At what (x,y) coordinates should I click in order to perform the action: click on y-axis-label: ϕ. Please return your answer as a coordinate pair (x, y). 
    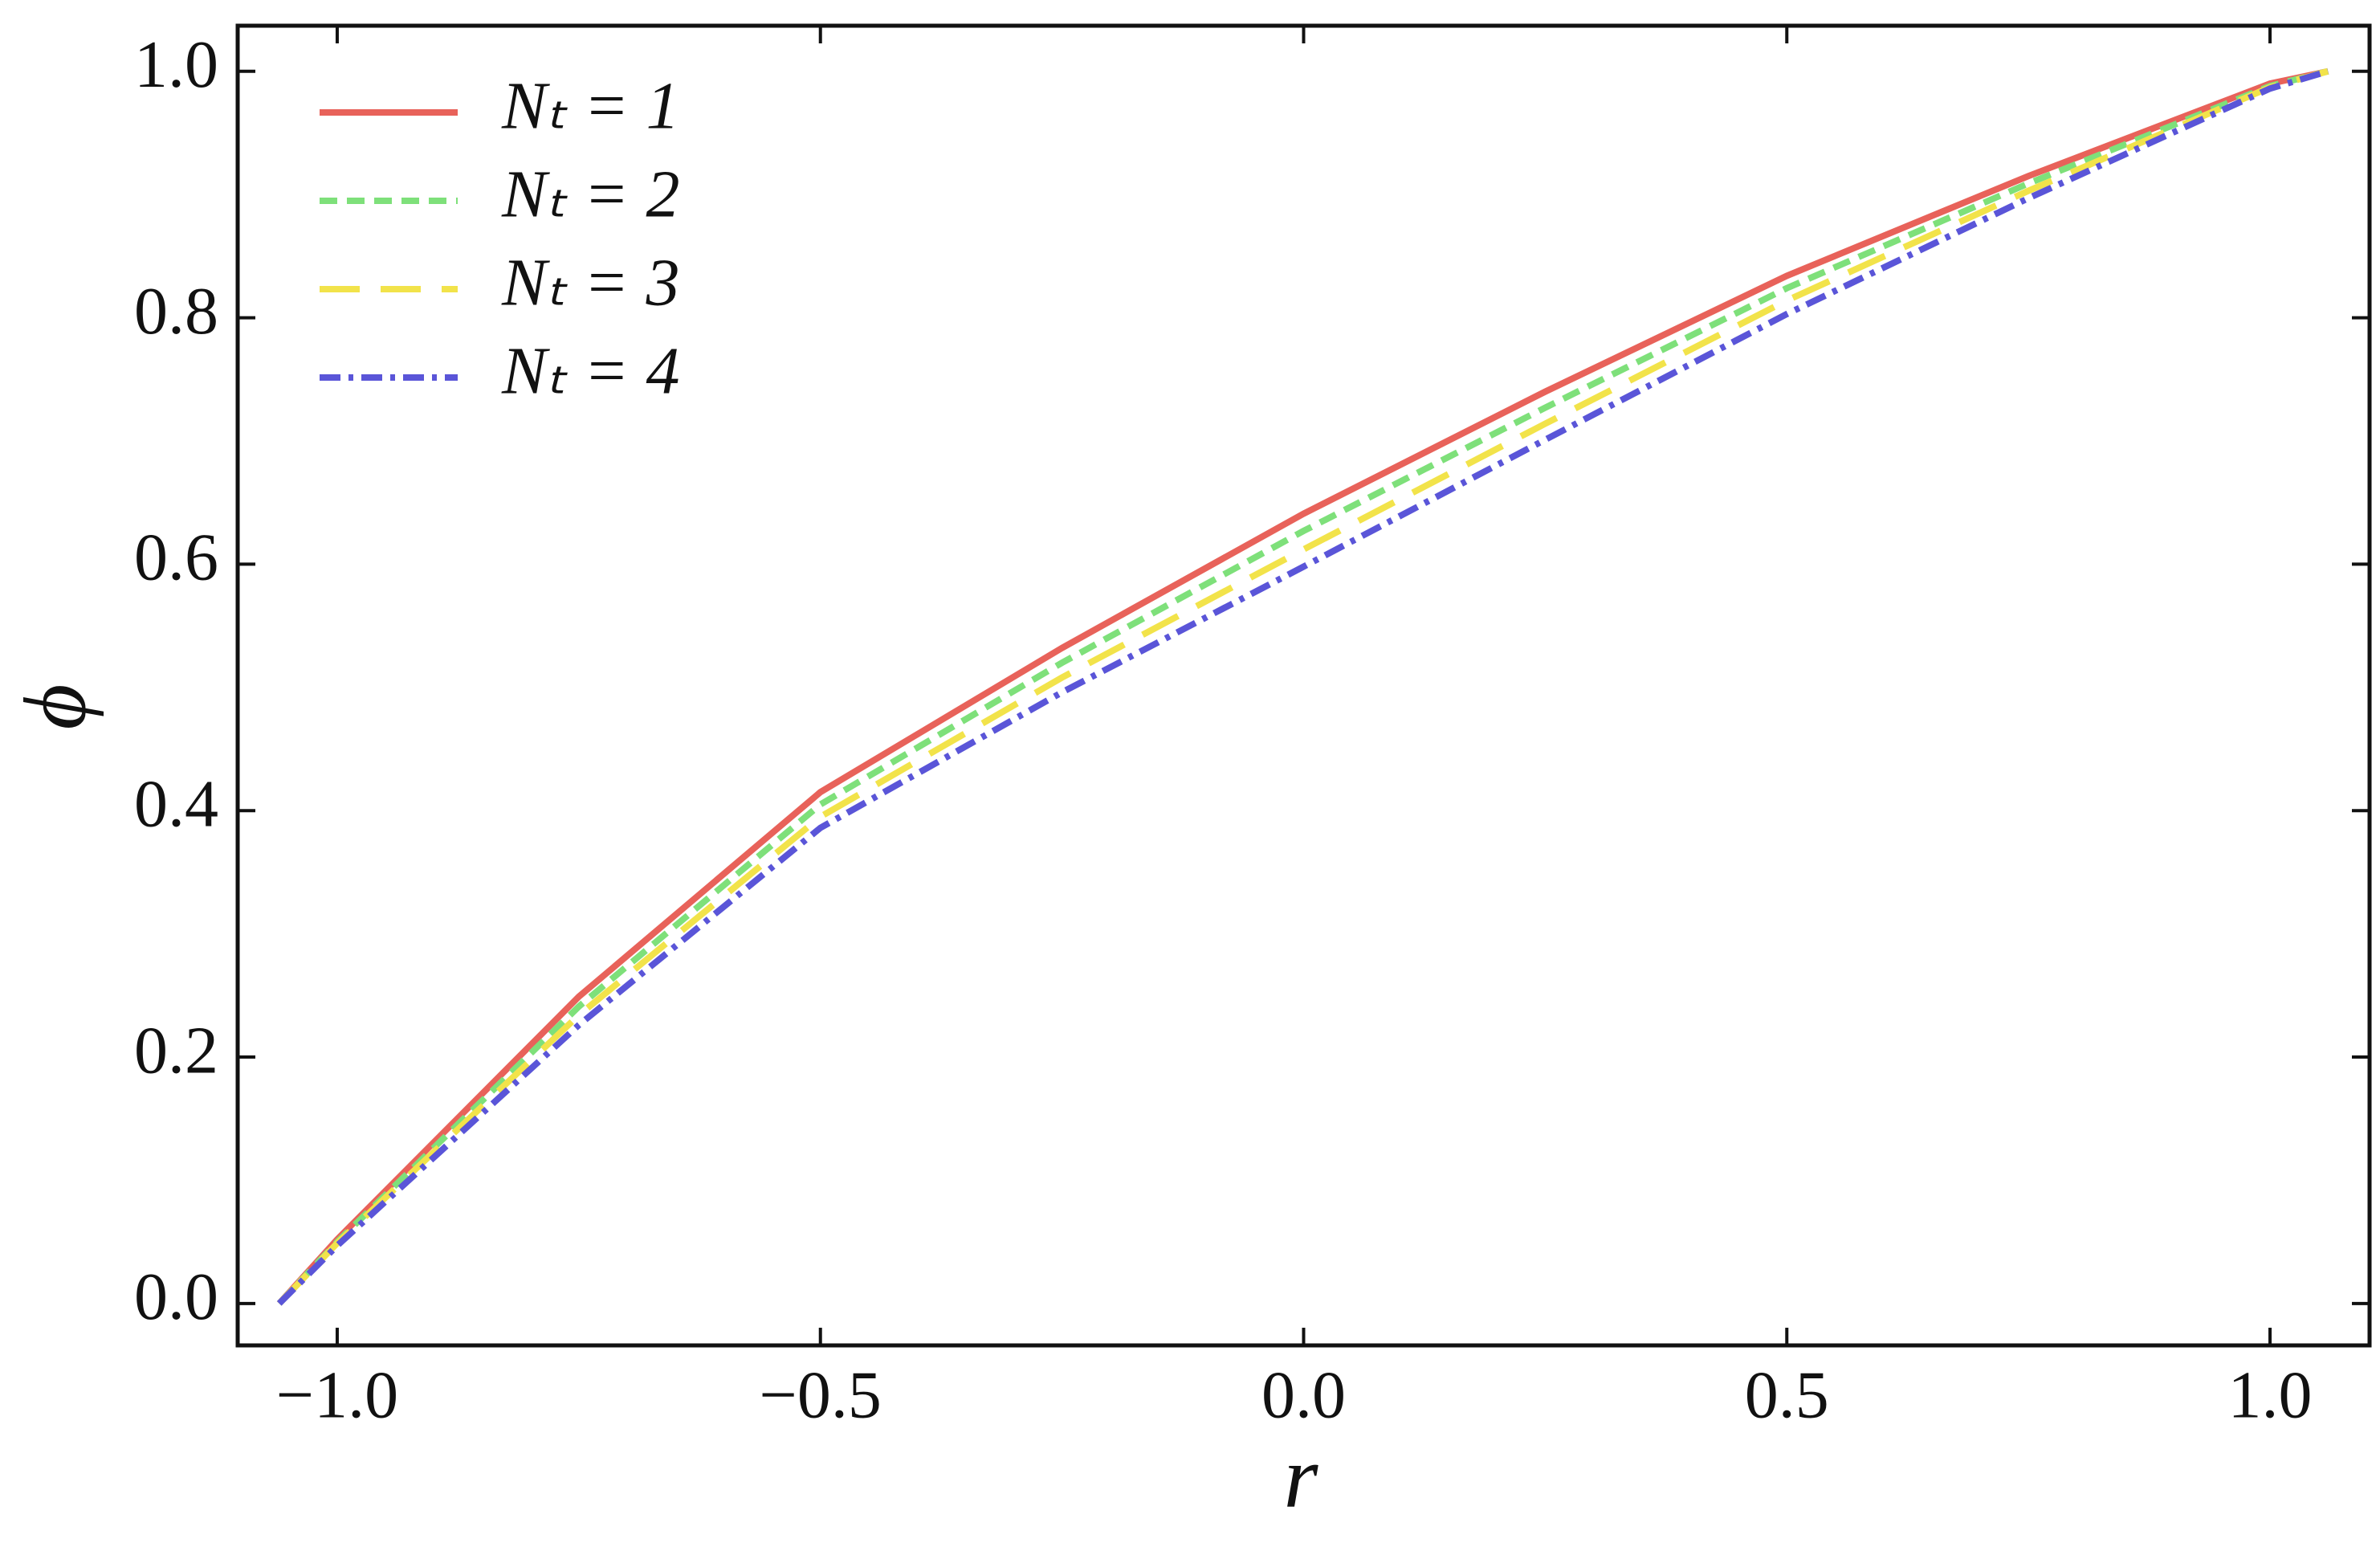
    Looking at the image, I should click on (55, 707).